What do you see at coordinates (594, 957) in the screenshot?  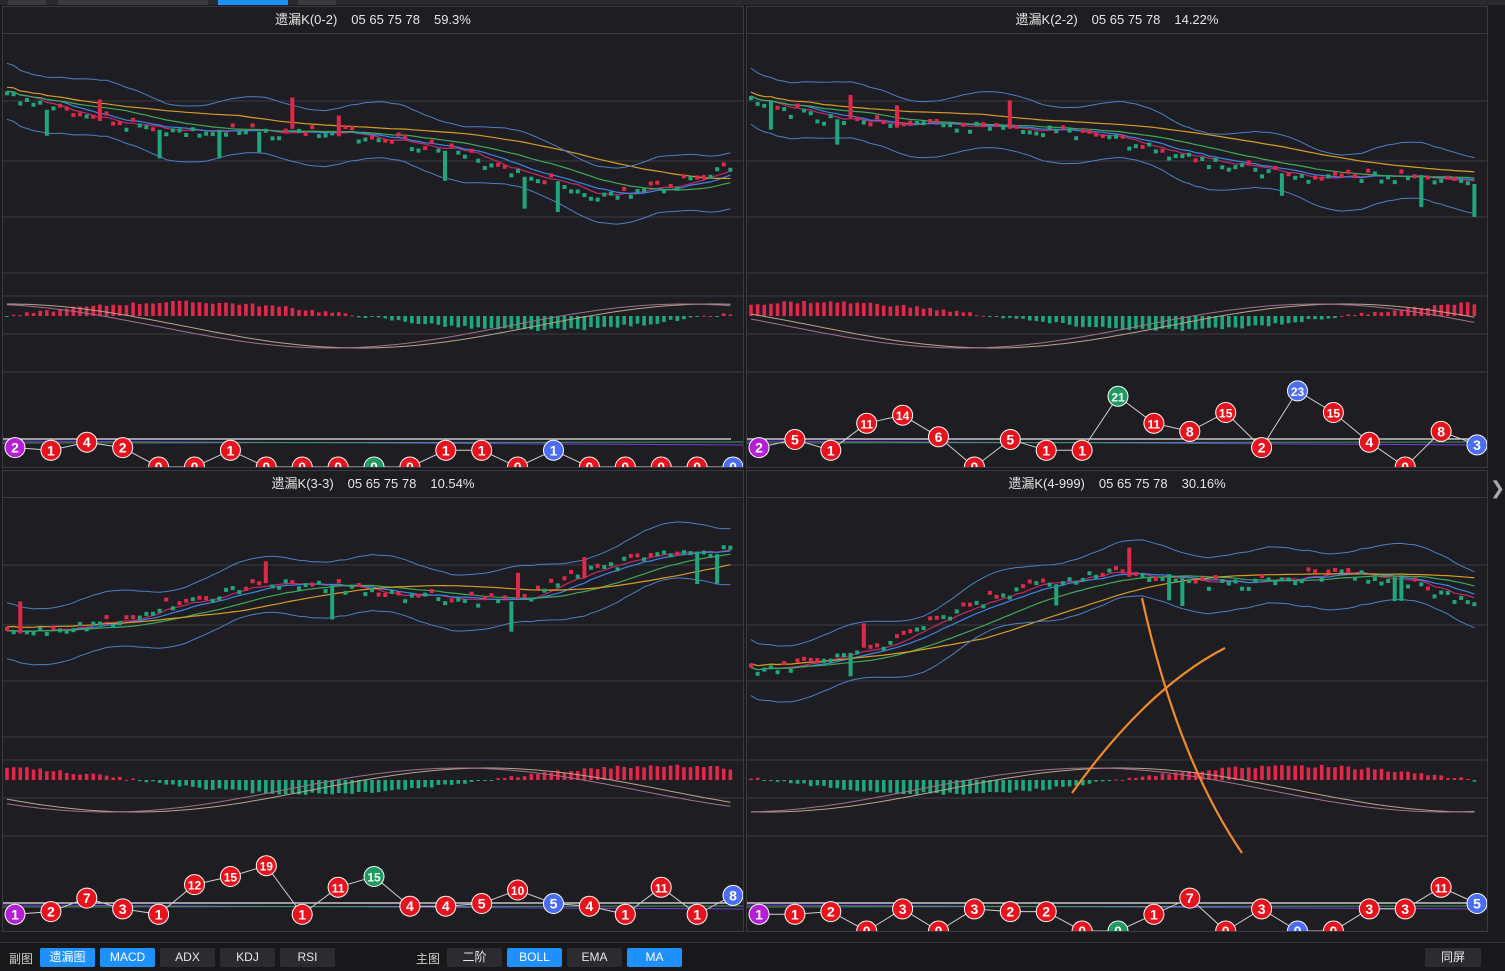 I see `main-btn-ema: EMA` at bounding box center [594, 957].